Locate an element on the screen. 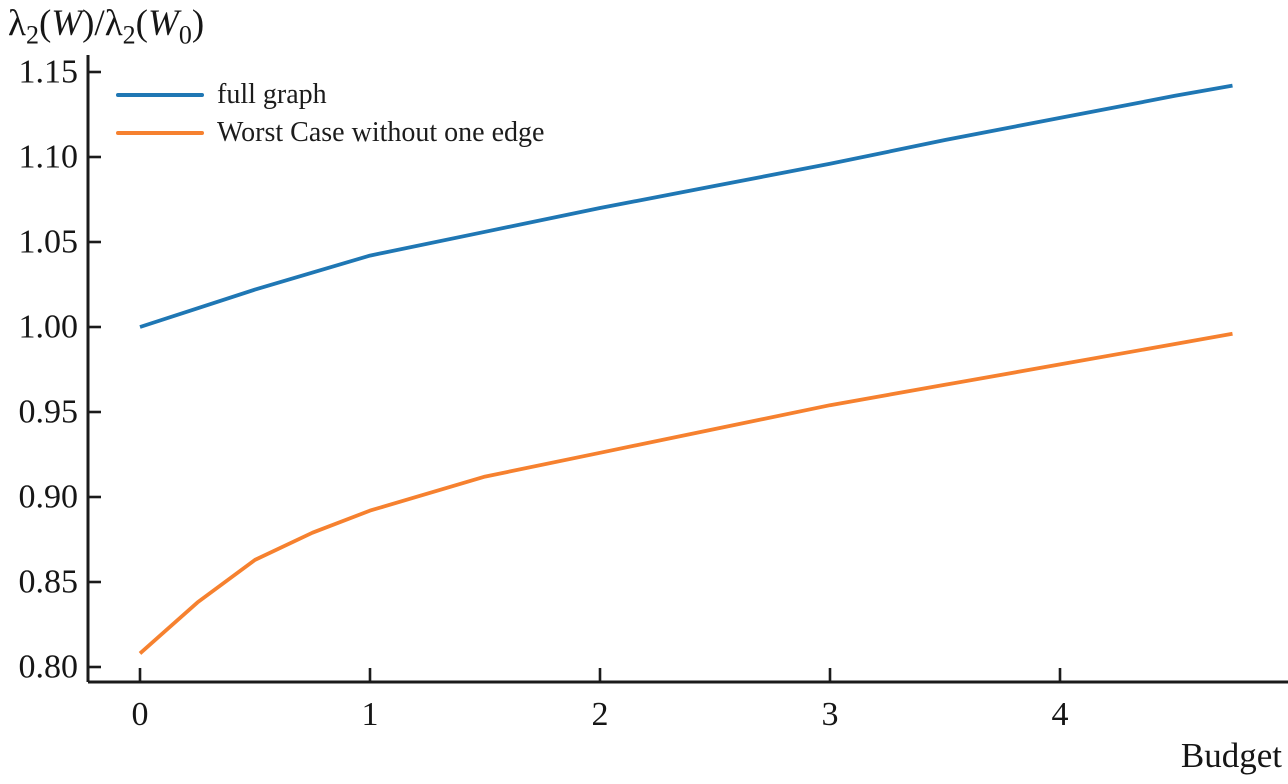  y-tick-label: 0.90 is located at coordinates (49, 497).